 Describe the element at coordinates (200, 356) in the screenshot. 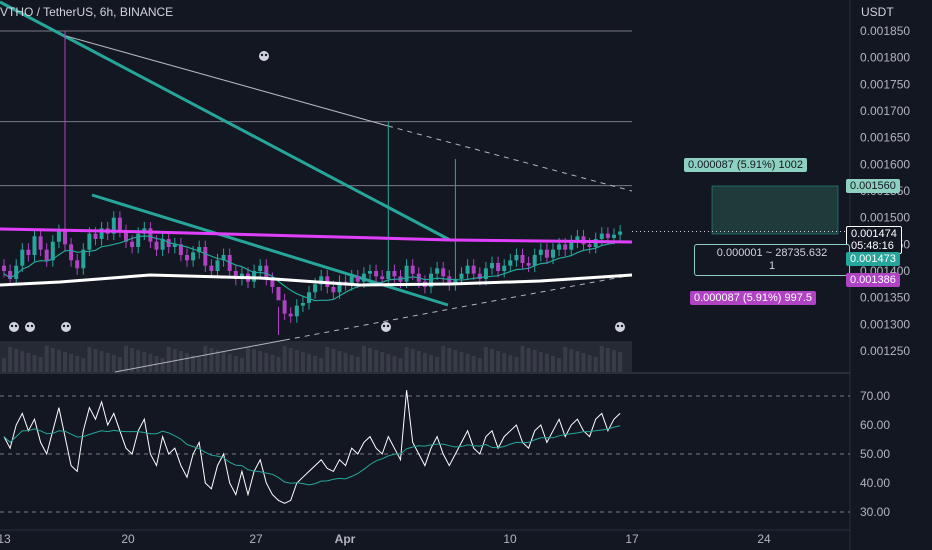

I see `wedge-lower-line` at that location.